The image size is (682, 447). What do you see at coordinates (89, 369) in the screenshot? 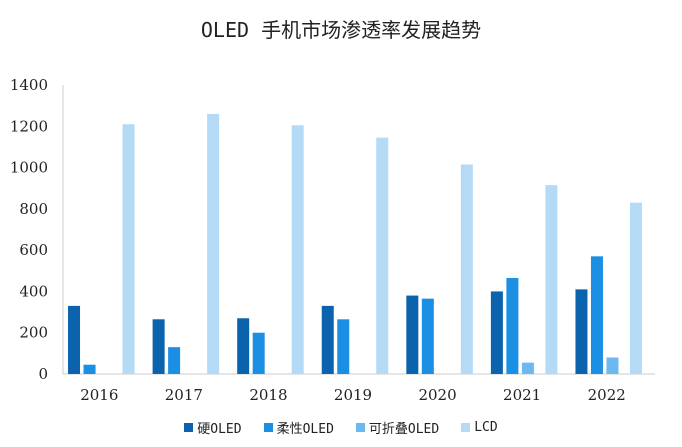
I see `bar-1-2016` at bounding box center [89, 369].